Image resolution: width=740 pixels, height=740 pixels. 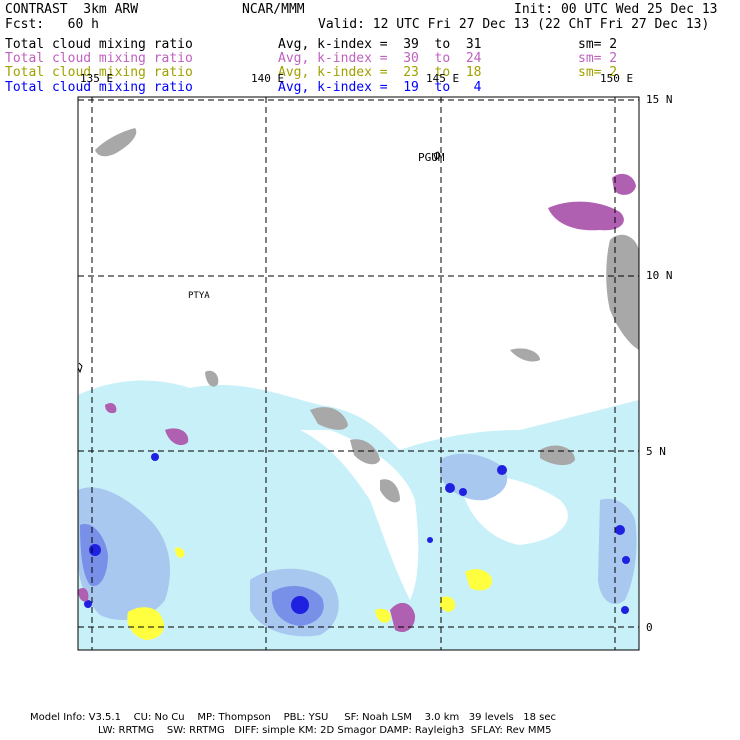 What do you see at coordinates (443, 78) in the screenshot?
I see `lon-label-145e: 145 E` at bounding box center [443, 78].